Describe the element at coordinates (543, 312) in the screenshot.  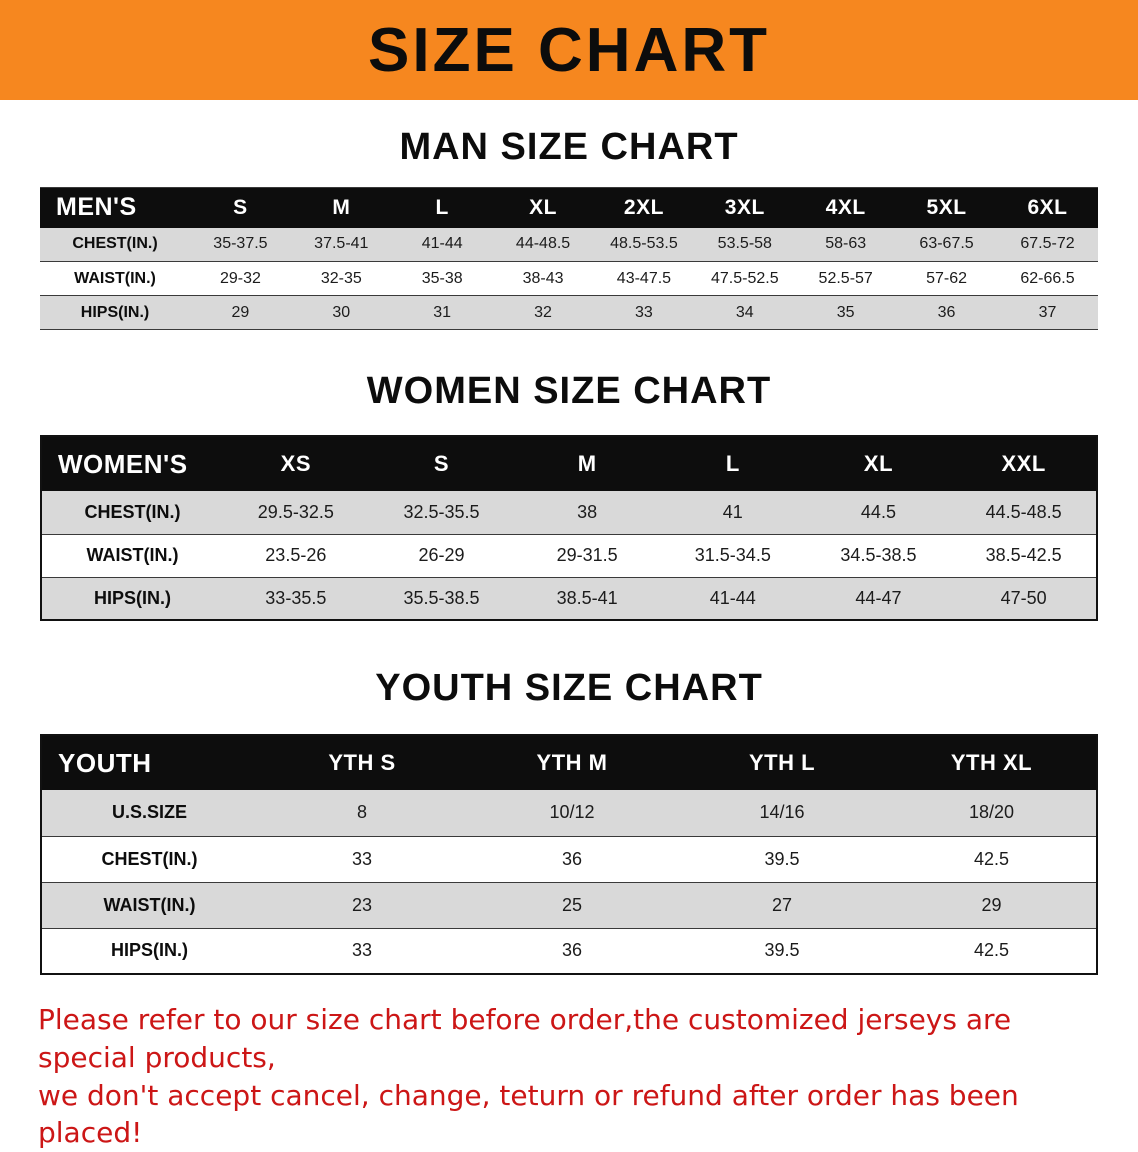
I see `measurement-value: 32` at that location.